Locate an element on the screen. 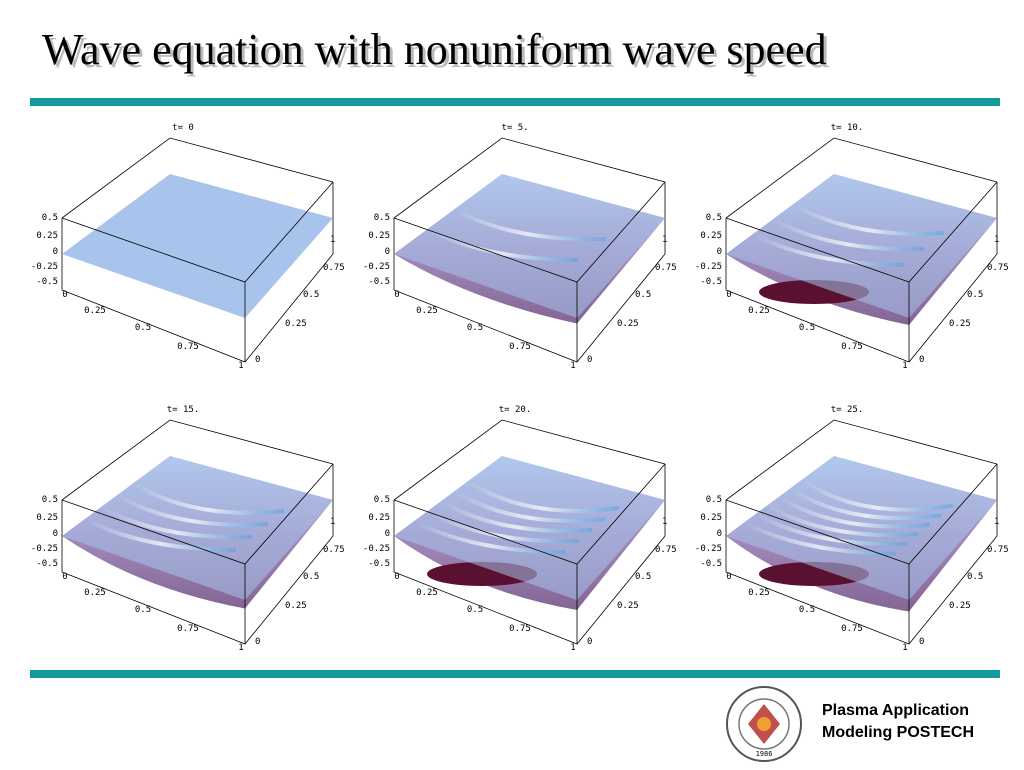 This screenshot has width=1024, height=770. plot-label: t= 15. is located at coordinates (183, 410).